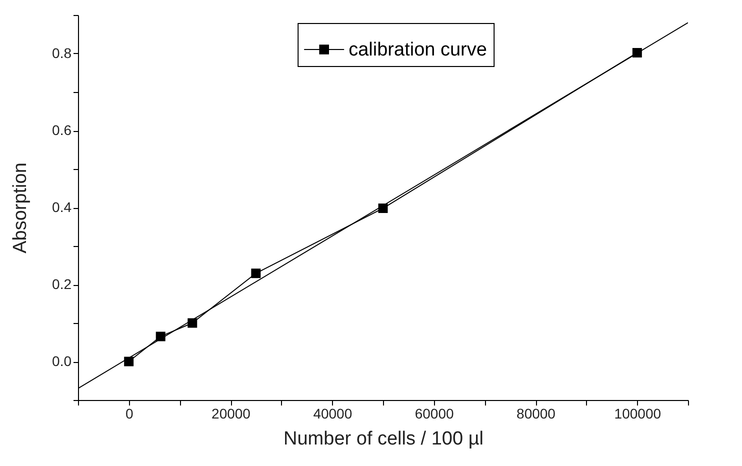 This screenshot has height=466, width=742. I want to click on y-tick-label: 0.6, so click(62, 130).